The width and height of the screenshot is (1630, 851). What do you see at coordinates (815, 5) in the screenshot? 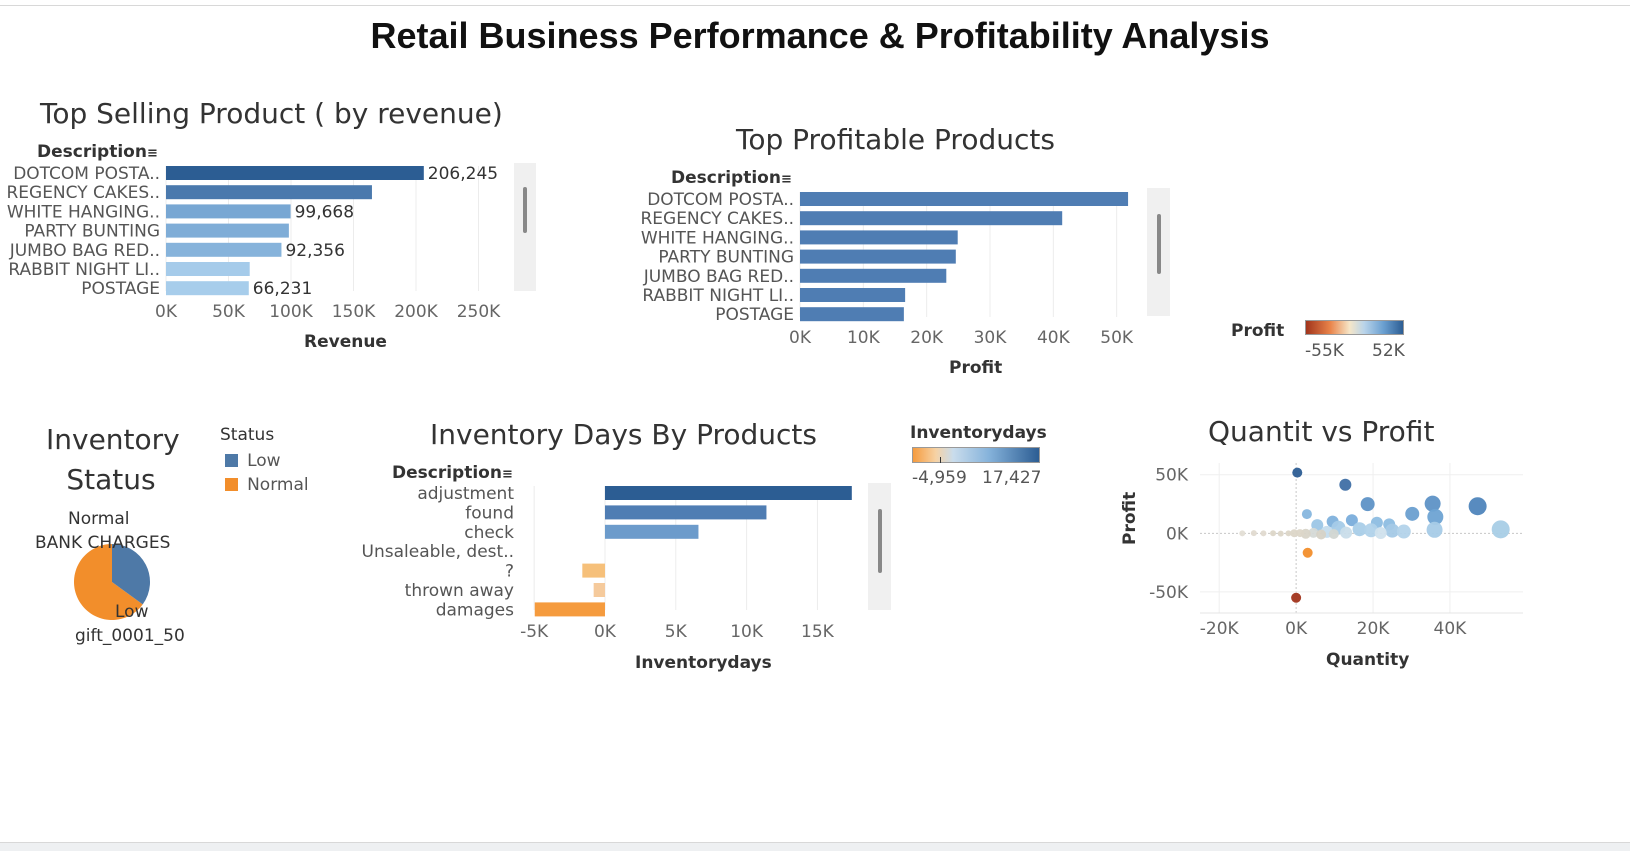
I see `top-divider` at bounding box center [815, 5].